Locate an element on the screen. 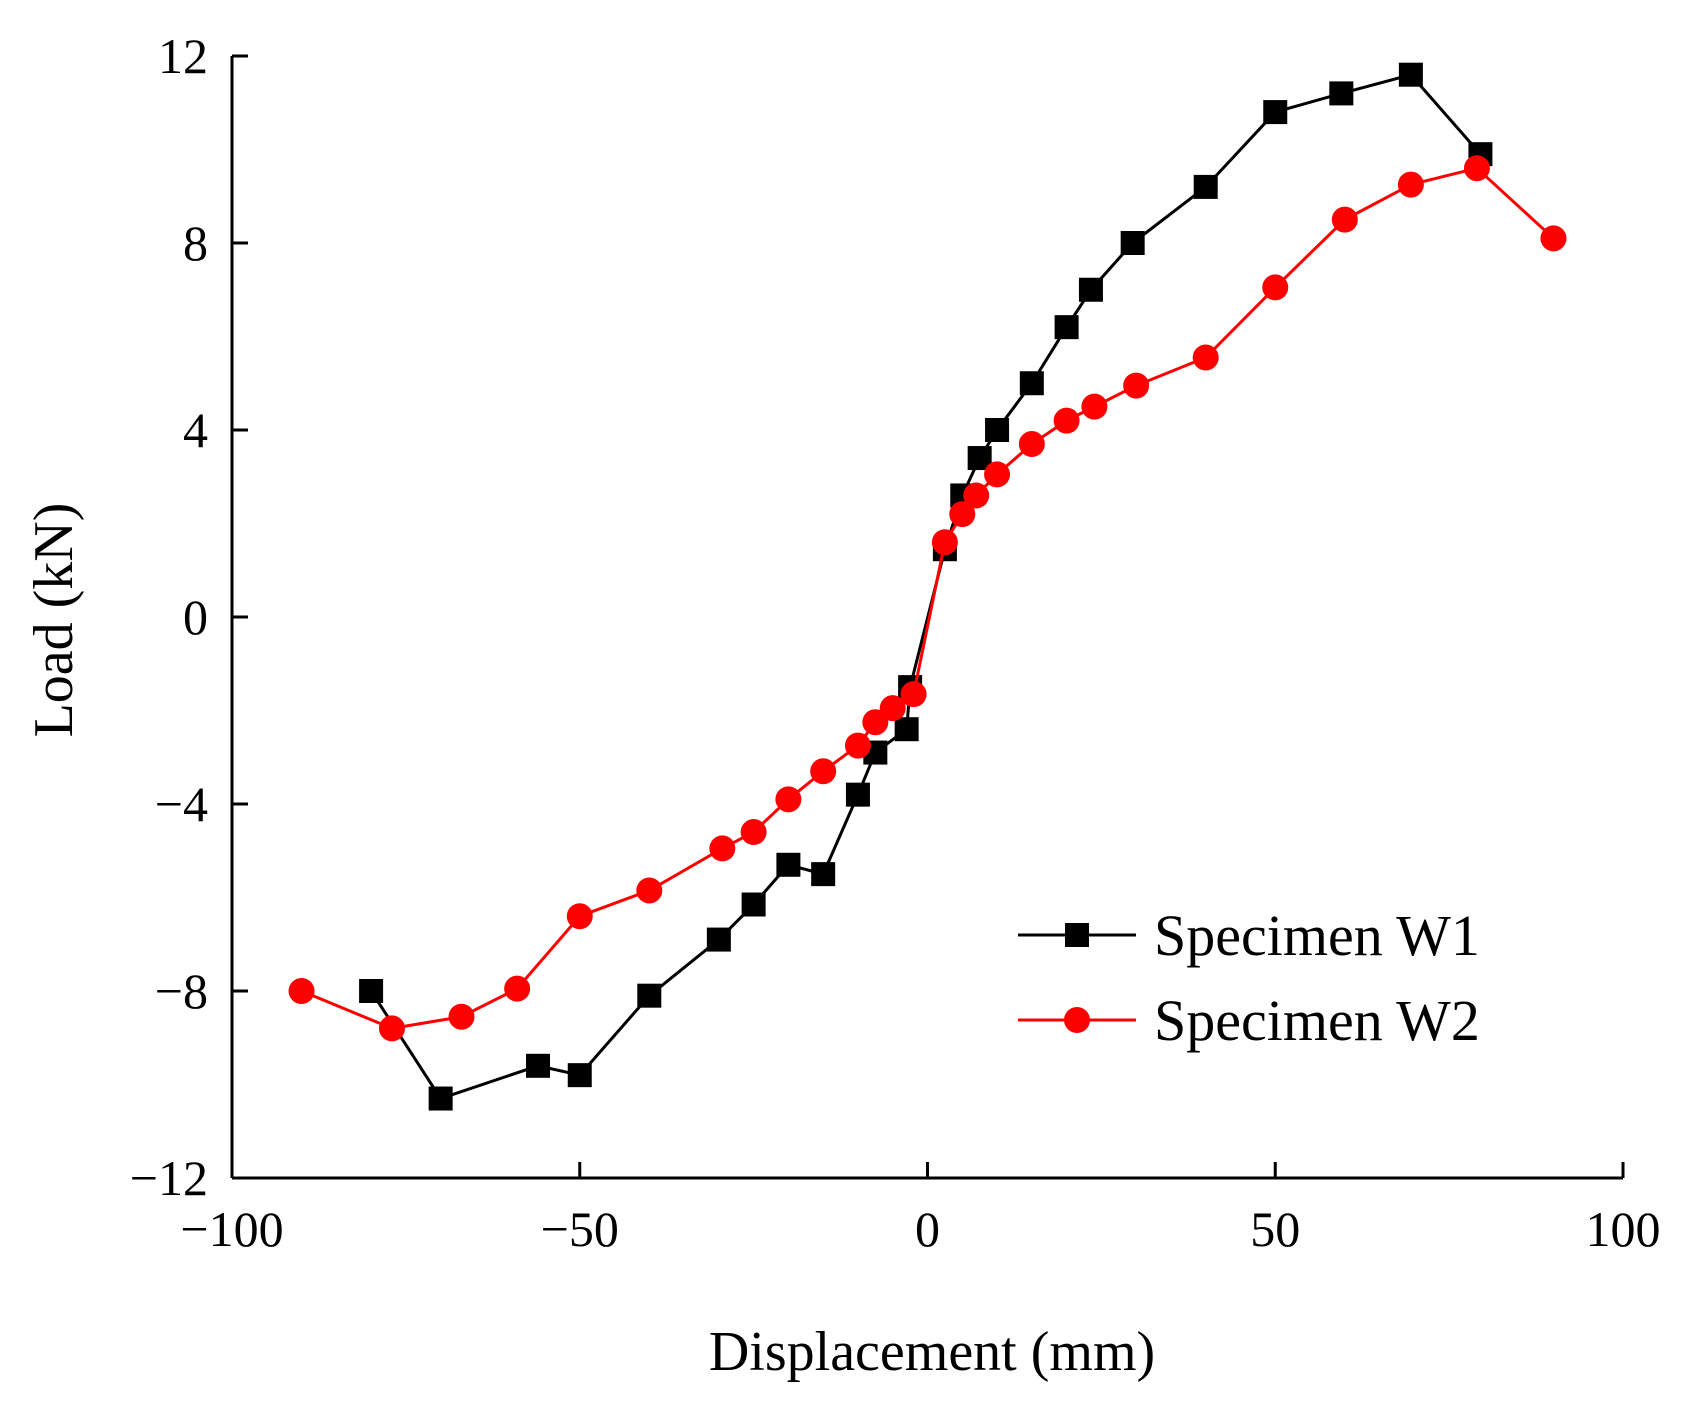  legend: Specimen W1 Specimen W2 is located at coordinates (1249, 978).